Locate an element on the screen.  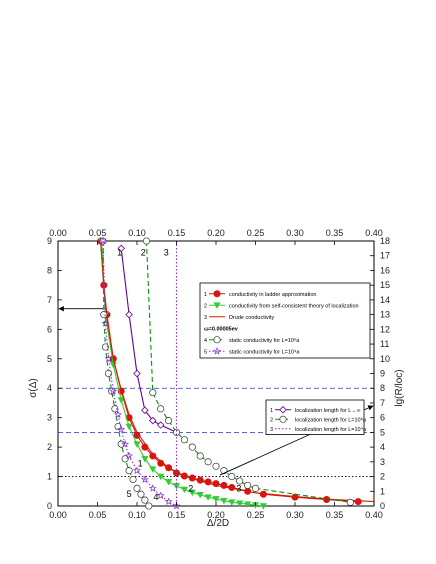
x-tick-label-top: 0.05 is located at coordinates (98, 233).